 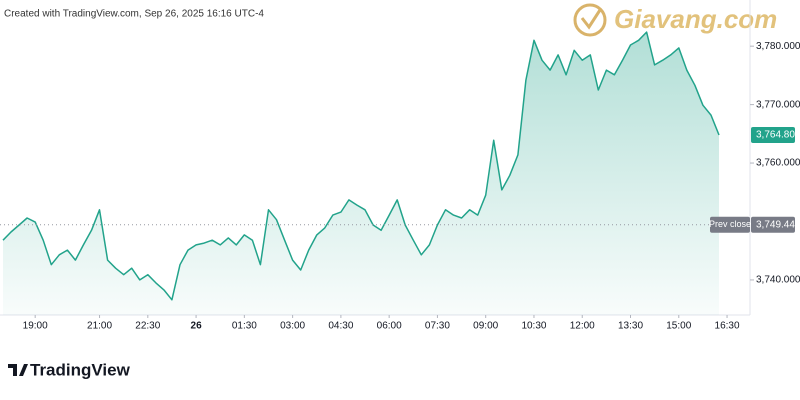 What do you see at coordinates (582, 326) in the screenshot?
I see `x-tick-label: 12:00` at bounding box center [582, 326].